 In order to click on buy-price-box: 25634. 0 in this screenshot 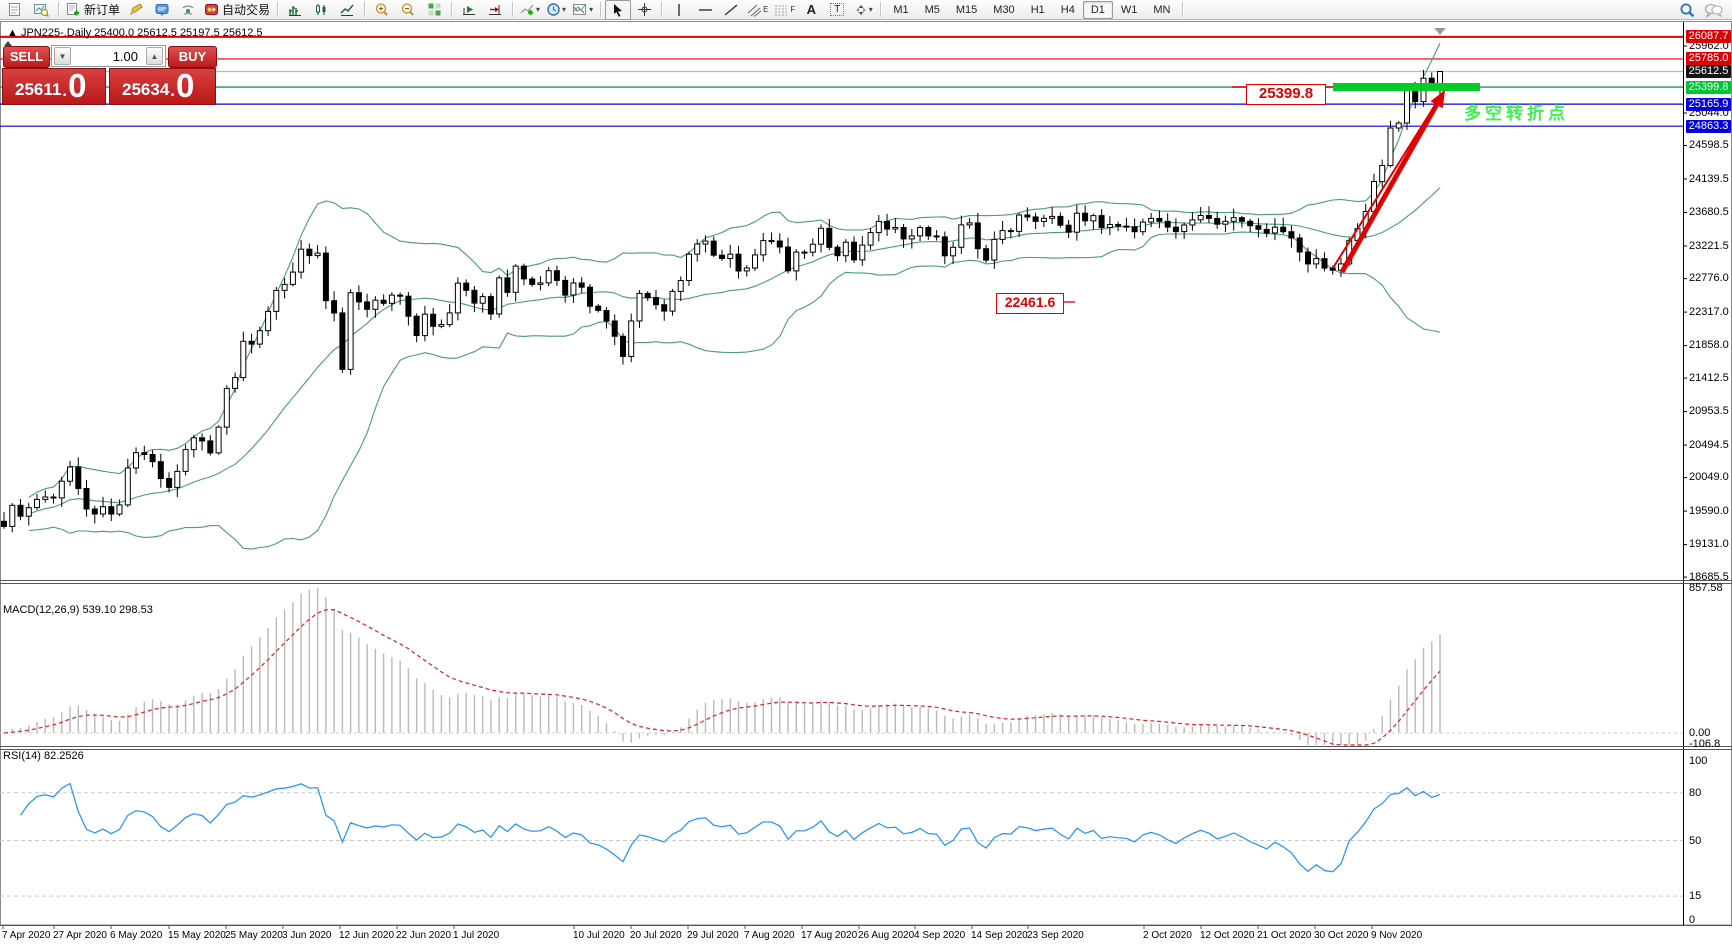, I will do `click(162, 86)`.